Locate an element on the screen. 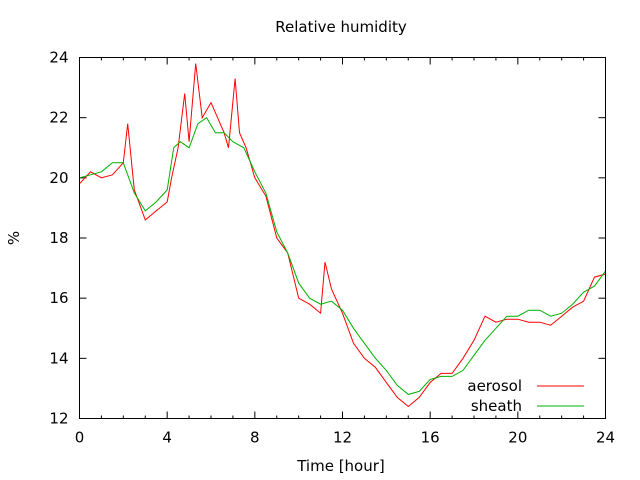 The height and width of the screenshot is (480, 640). x-axis-label: Time [hour] is located at coordinates (340, 466).